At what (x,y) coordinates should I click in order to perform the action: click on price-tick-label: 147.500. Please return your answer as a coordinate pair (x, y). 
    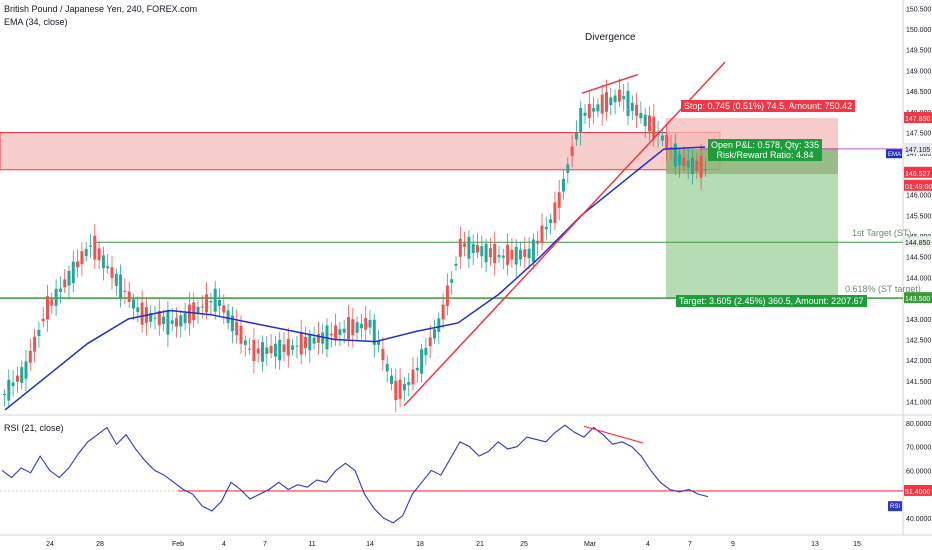
    Looking at the image, I should click on (918, 134).